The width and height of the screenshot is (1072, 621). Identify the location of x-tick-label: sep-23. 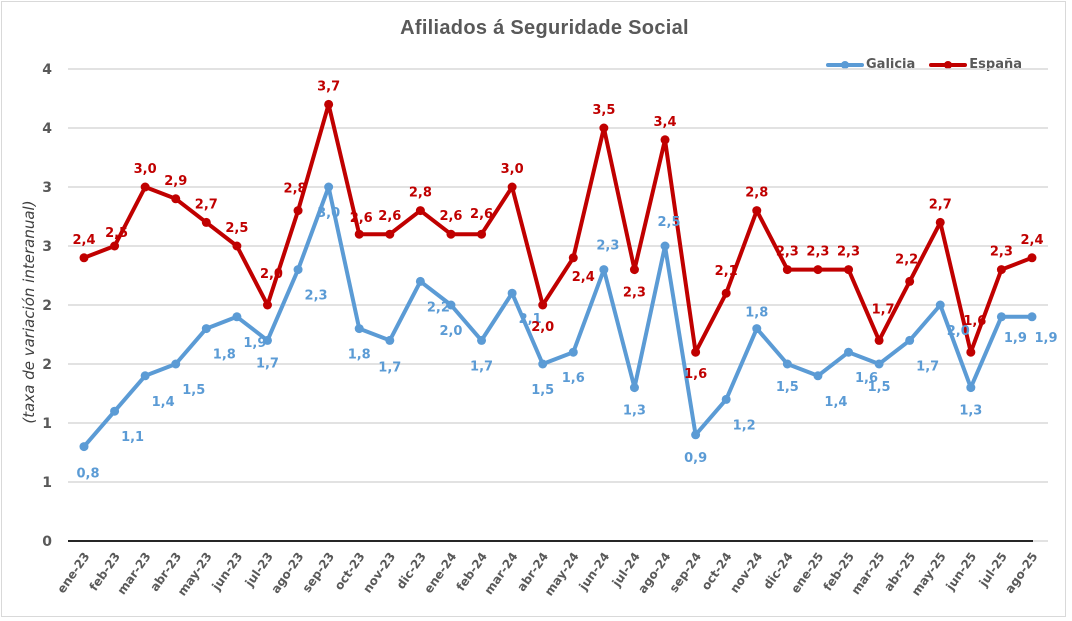
(319, 572).